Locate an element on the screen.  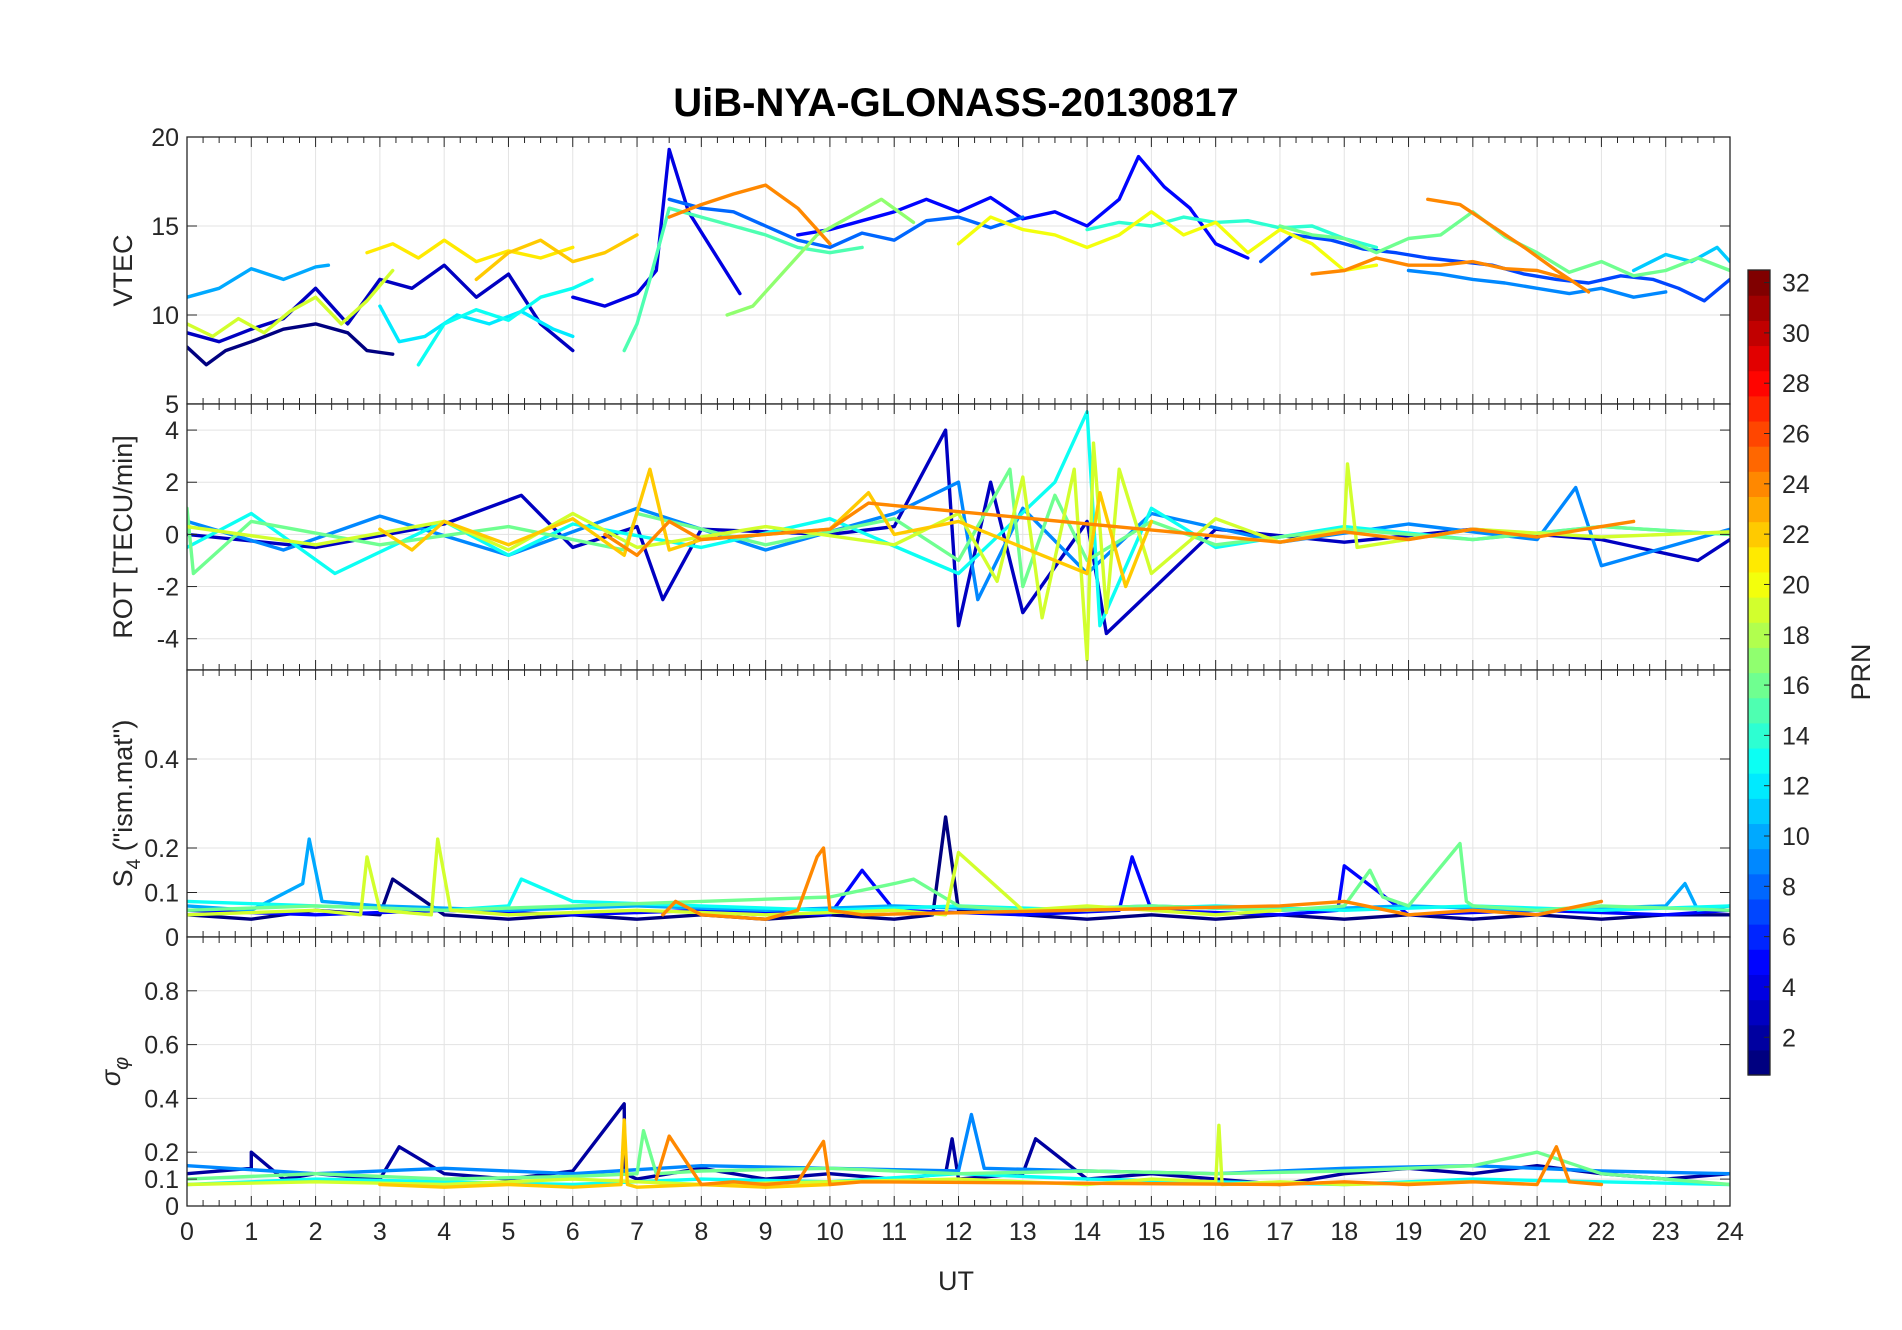
colorbar-tick-label: 28 is located at coordinates (1796, 384).